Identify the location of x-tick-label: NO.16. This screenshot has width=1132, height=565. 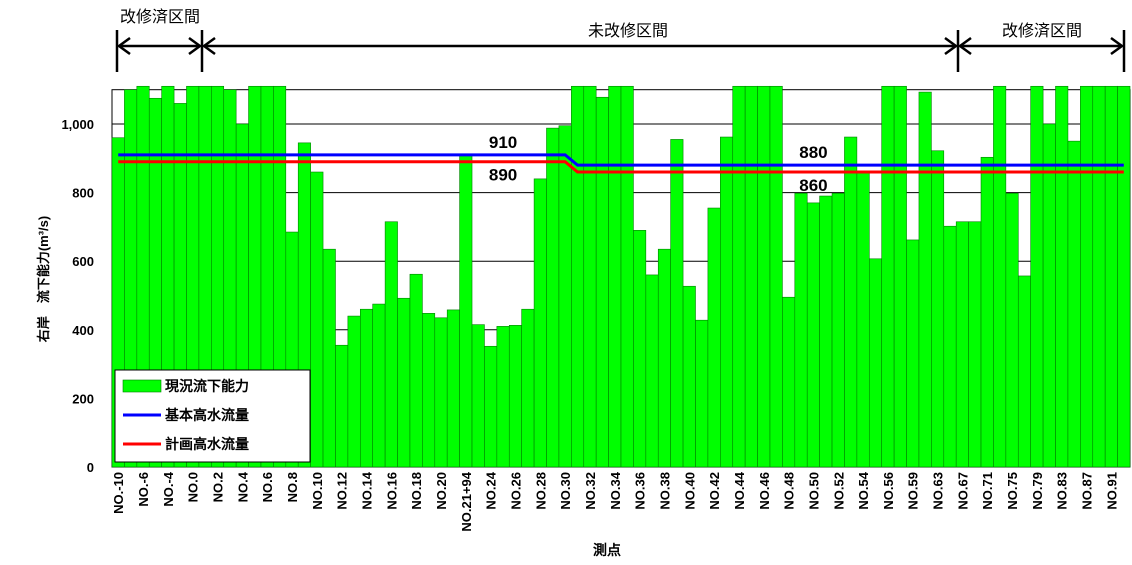
(391, 491).